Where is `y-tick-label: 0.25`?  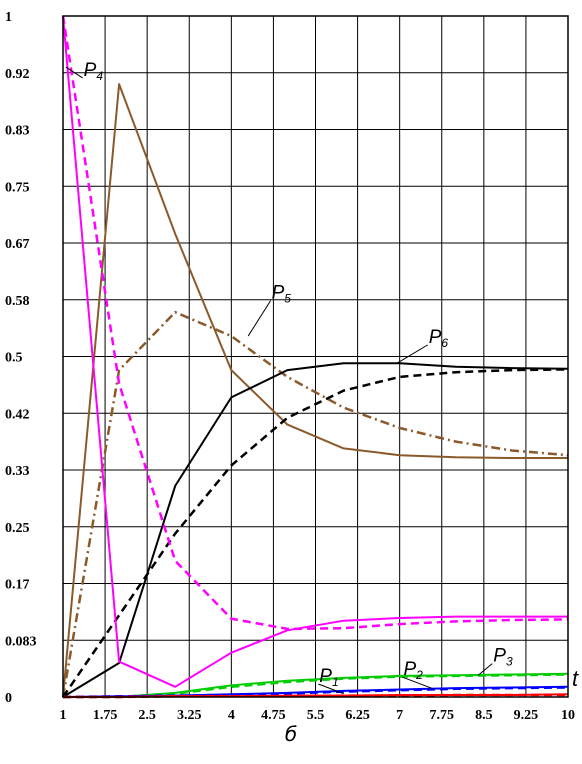
y-tick-label: 0.25 is located at coordinates (17, 528).